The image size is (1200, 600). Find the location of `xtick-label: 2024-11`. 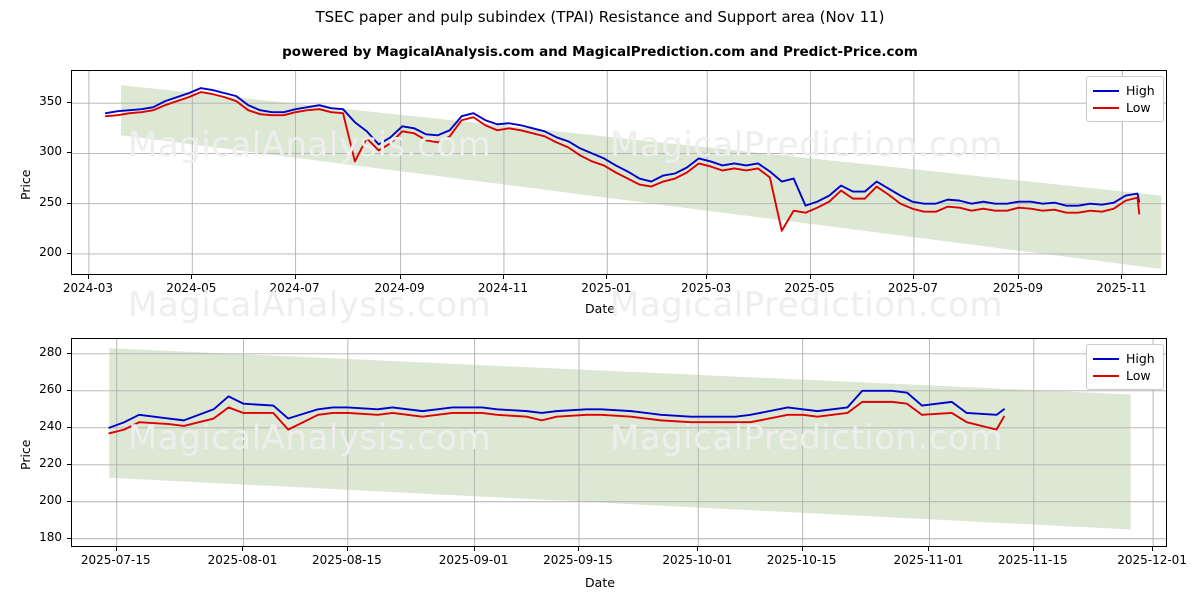

xtick-label: 2024-11 is located at coordinates (503, 288).